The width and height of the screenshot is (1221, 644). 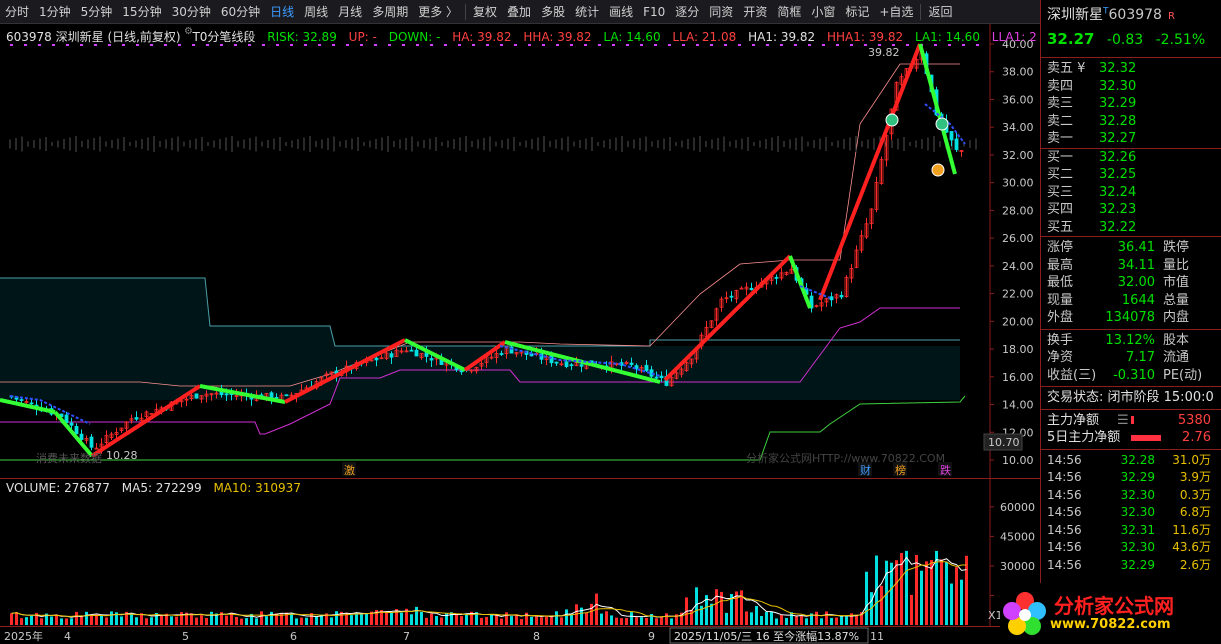 What do you see at coordinates (632, 37) in the screenshot?
I see `la-value: LA: 14.60` at bounding box center [632, 37].